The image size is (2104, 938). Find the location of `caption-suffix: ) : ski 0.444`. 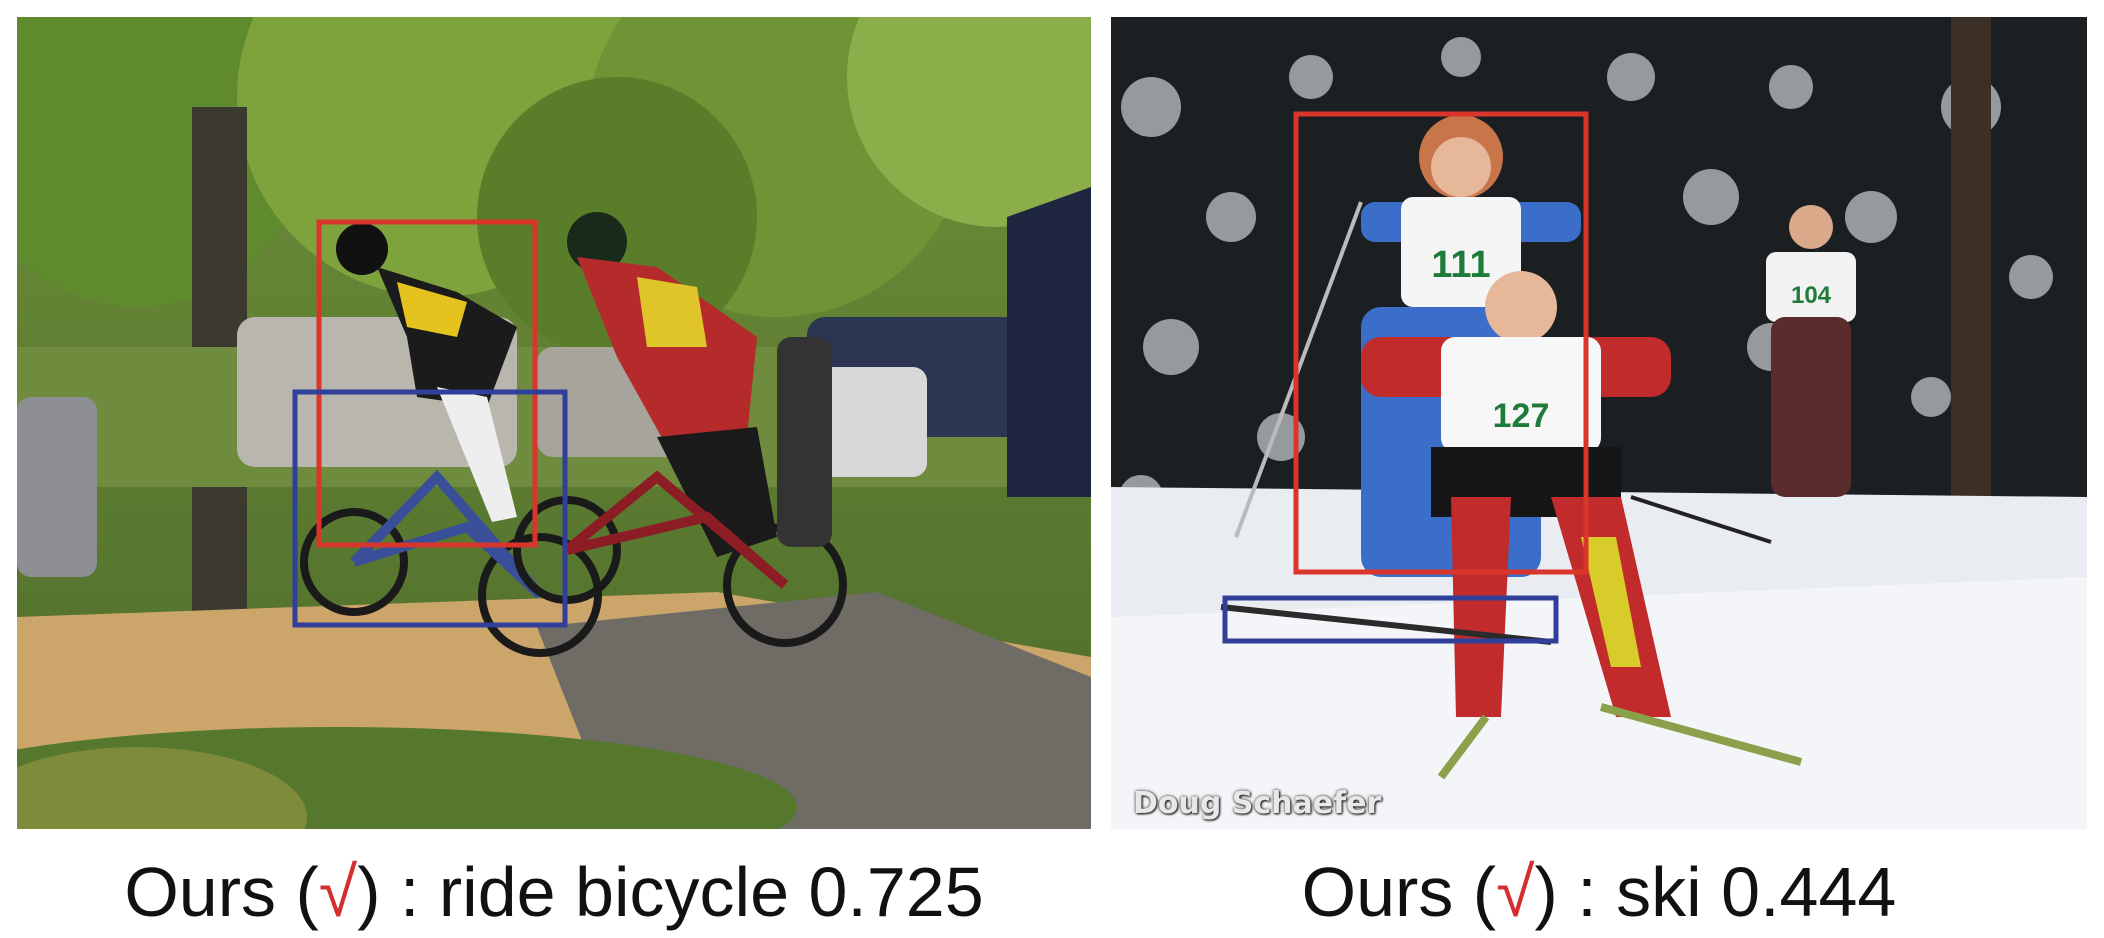

caption-suffix: ) : ski 0.444 is located at coordinates (1715, 892).